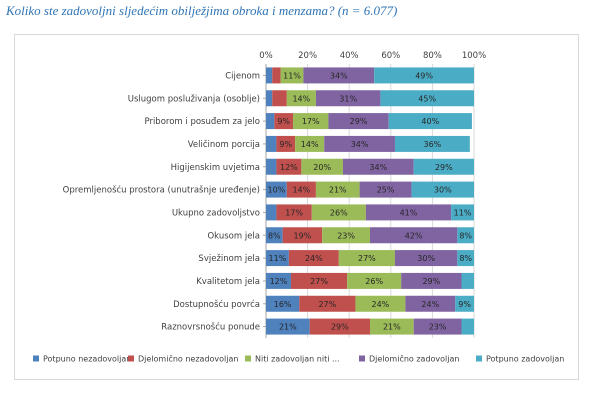  Describe the element at coordinates (202, 122) in the screenshot. I see `category-label: Priborom i posuđem za jelo` at that location.